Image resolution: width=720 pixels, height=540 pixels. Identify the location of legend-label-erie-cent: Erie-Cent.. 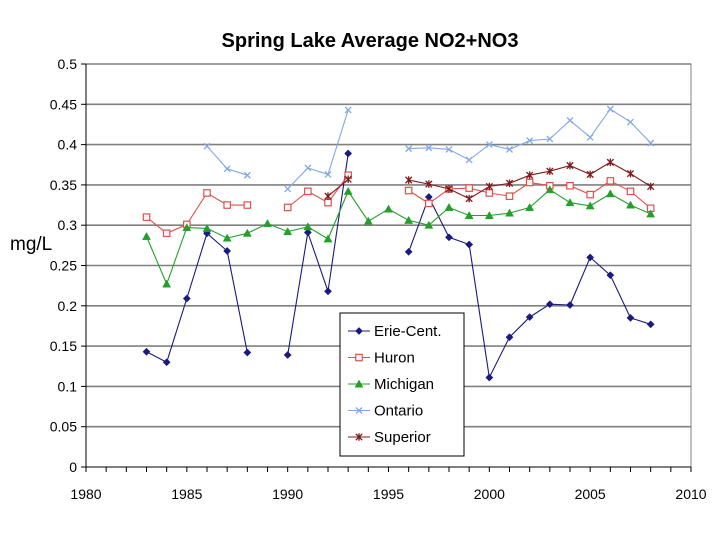
(408, 331).